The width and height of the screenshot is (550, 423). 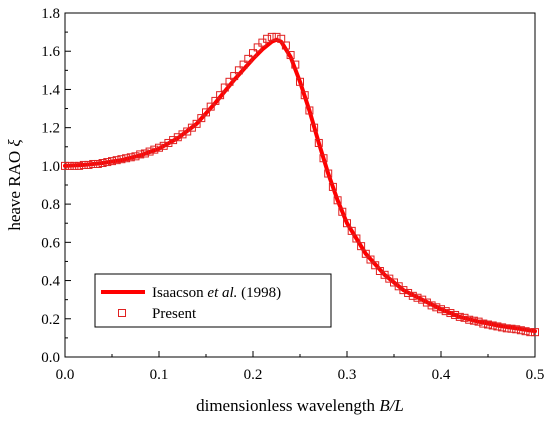 I want to click on legend: Isaacson et al. (1998) Present, so click(x=213, y=300).